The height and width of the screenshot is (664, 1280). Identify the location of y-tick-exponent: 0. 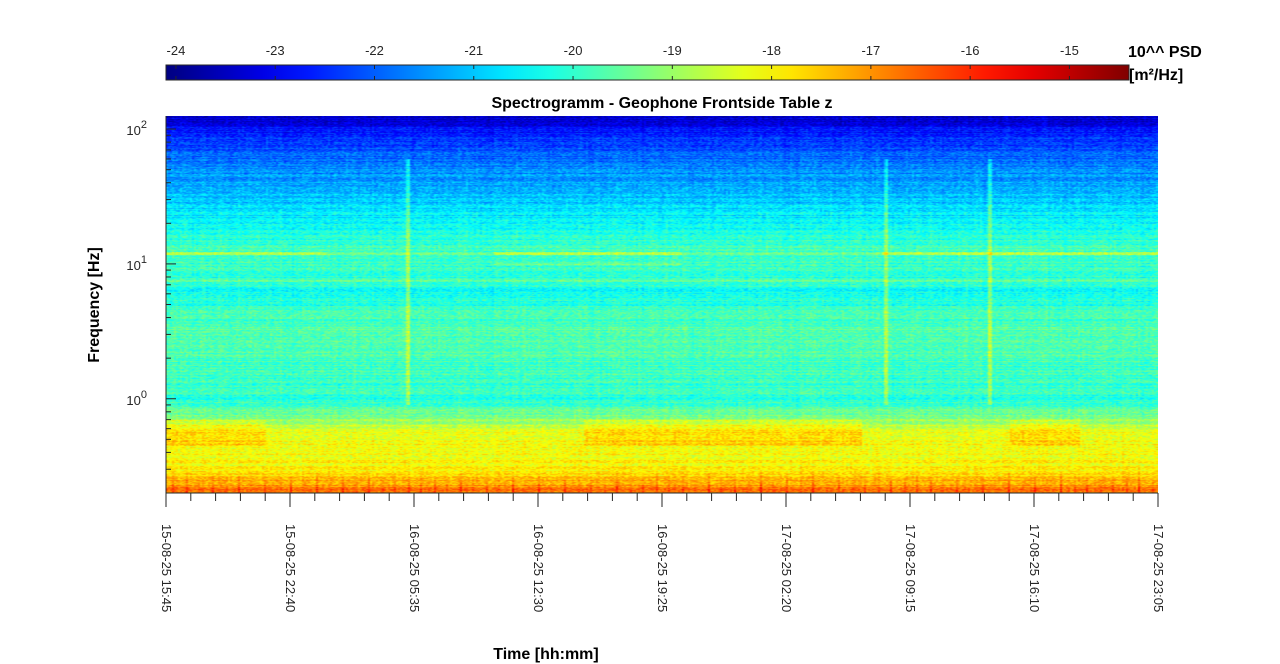
(144, 395).